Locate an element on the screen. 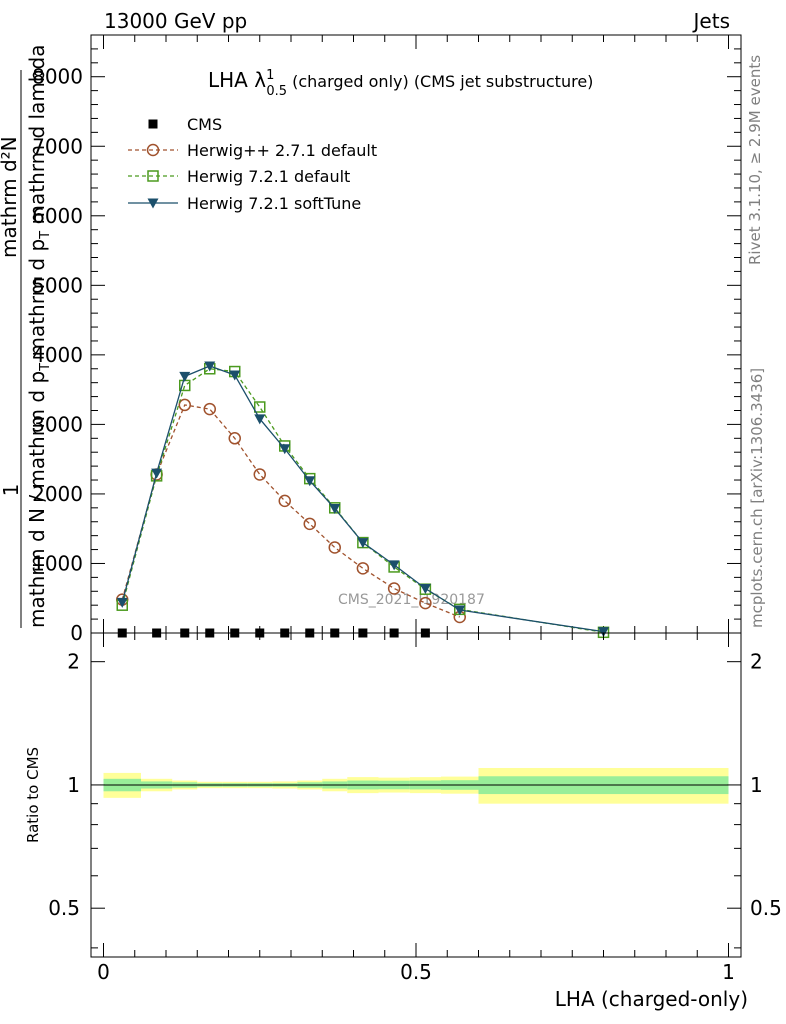 Image resolution: width=786 pixels, height=1024 pixels. ratio-ytick-label: 1 is located at coordinates (73, 785).